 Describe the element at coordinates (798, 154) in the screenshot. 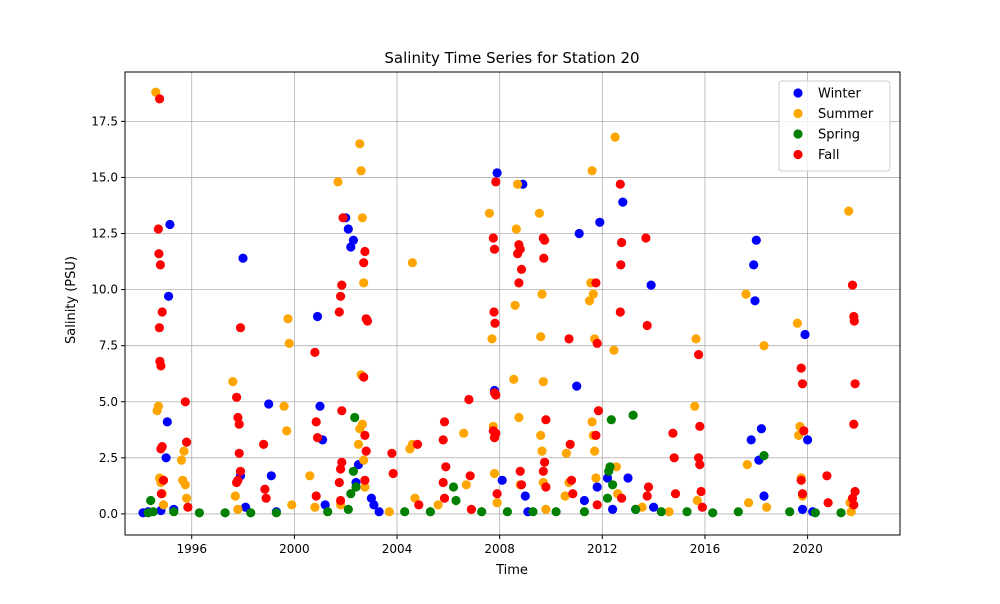

I see `legend-marker-fall` at that location.